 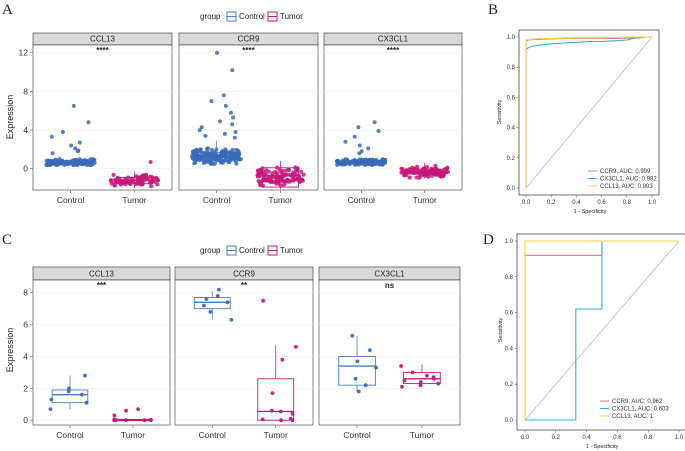 I want to click on x-tick-label: 0.0, so click(x=526, y=203).